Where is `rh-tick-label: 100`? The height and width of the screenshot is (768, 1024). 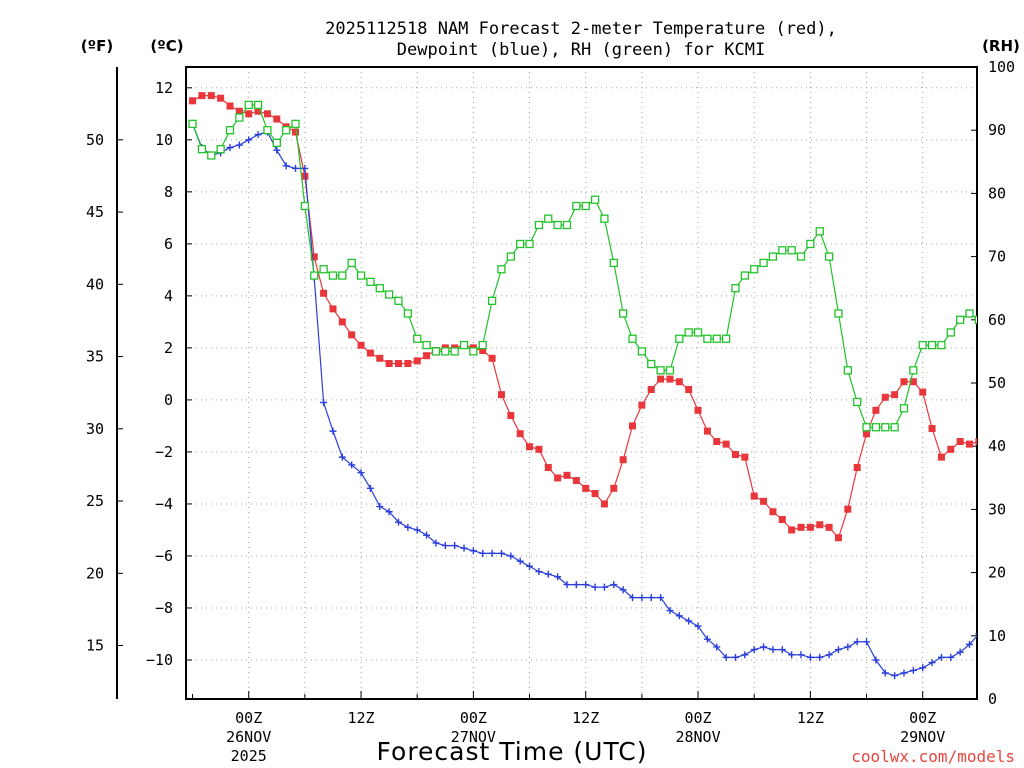
rh-tick-label: 100 is located at coordinates (1001, 67).